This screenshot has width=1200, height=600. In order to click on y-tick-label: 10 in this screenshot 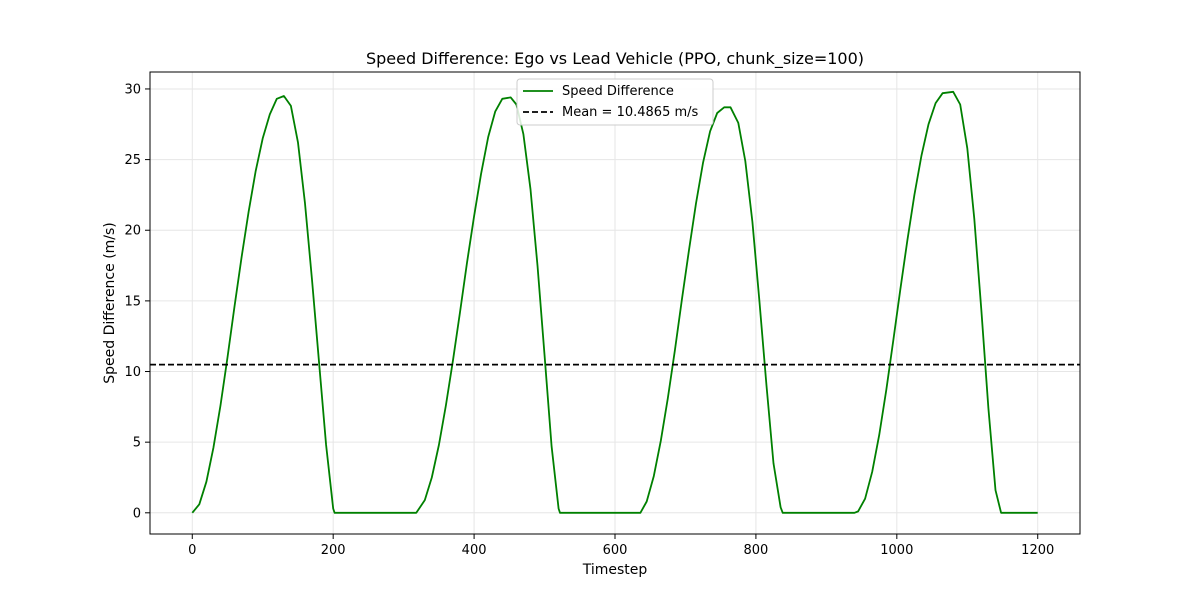, I will do `click(132, 372)`.